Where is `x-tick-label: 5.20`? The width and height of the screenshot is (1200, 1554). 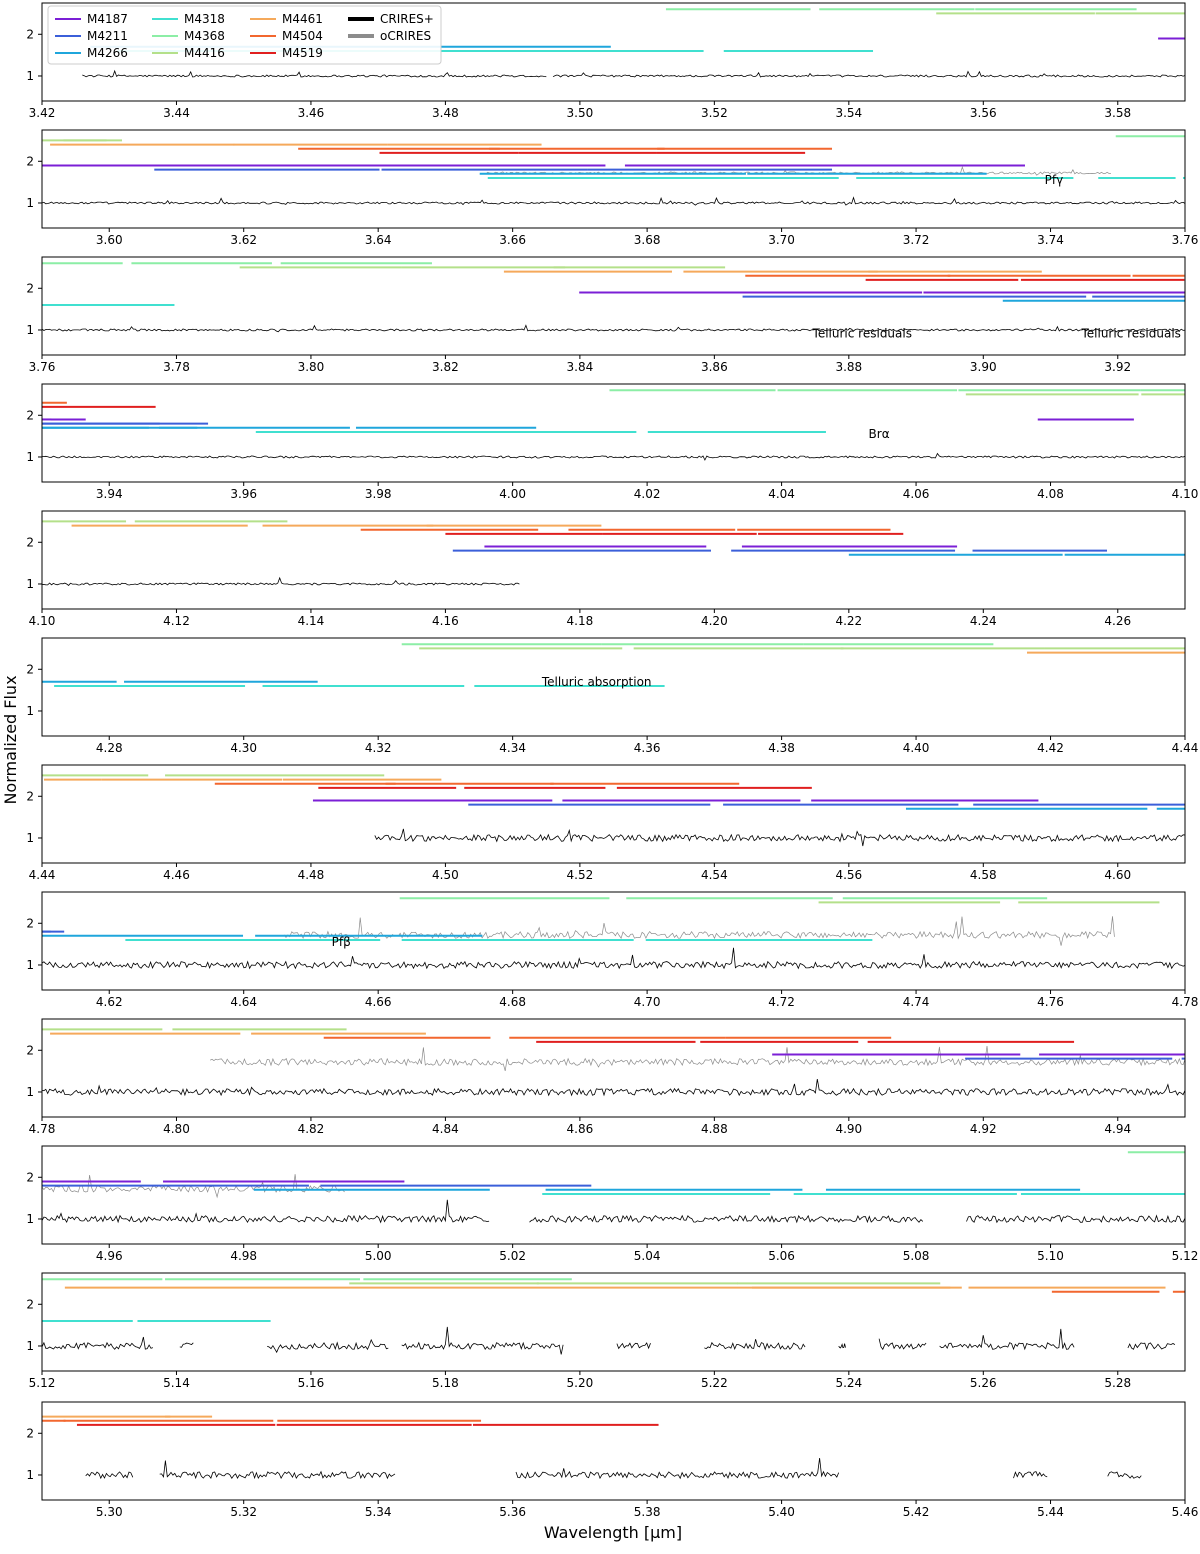 x-tick-label: 5.20 is located at coordinates (580, 1383).